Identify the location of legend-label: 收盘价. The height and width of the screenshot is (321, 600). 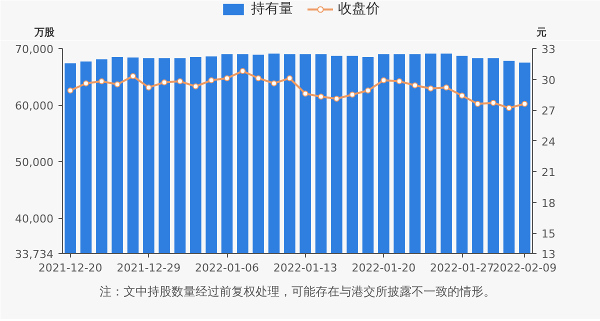
(359, 9).